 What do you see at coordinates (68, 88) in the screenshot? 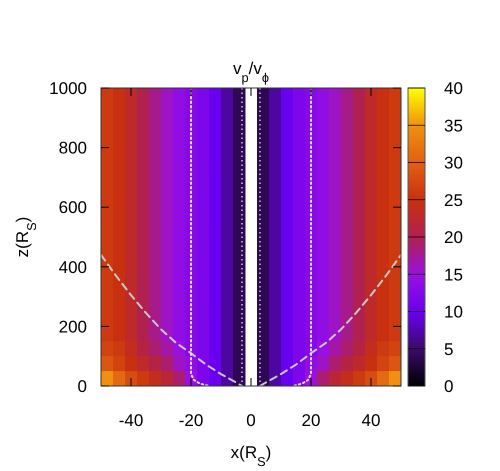
I see `y-tick-label: 1000` at bounding box center [68, 88].